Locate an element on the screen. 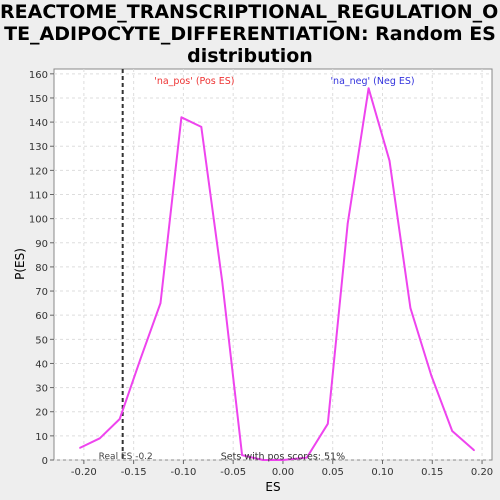 The image size is (500, 500). y-tick-label: 140 is located at coordinates (38, 123).